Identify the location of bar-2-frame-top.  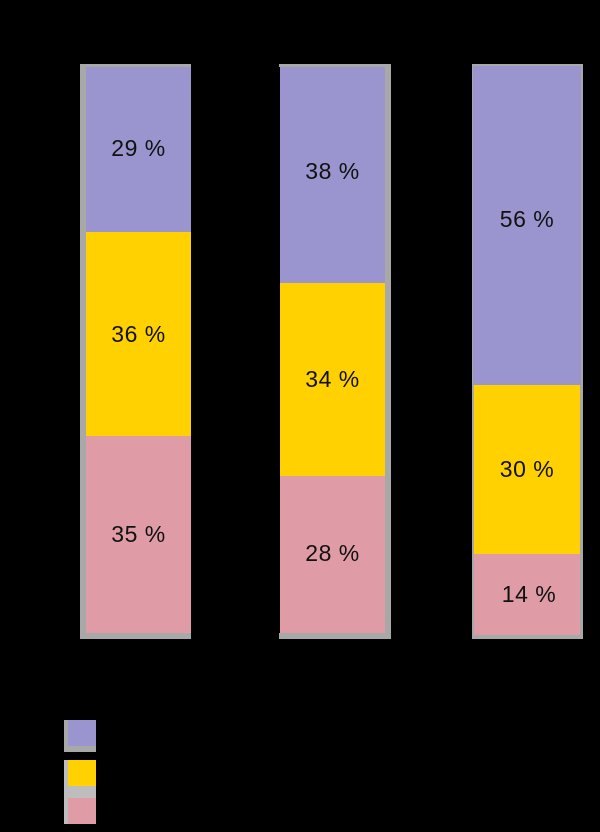
(334, 65).